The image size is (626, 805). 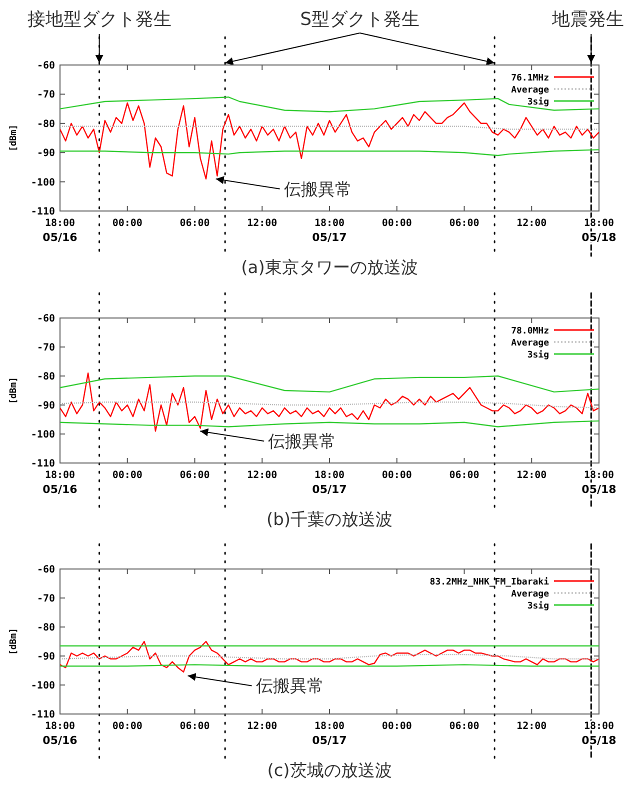 What do you see at coordinates (587, 19) in the screenshot?
I see `ref-line-label: 地震発生` at bounding box center [587, 19].